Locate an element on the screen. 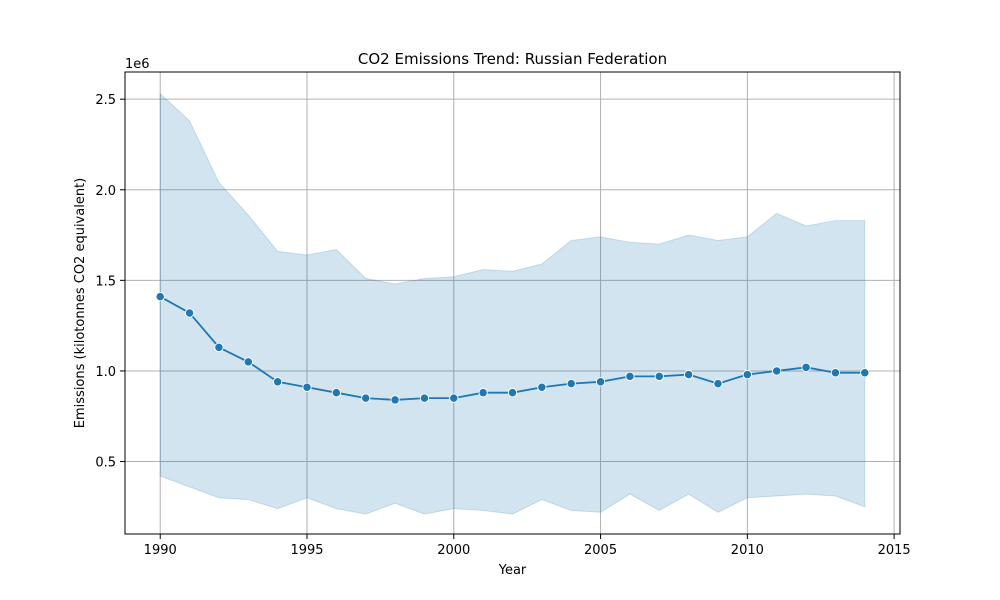 Image resolution: width=1000 pixels, height=600 pixels. x-tick-label: 2010 is located at coordinates (747, 550).